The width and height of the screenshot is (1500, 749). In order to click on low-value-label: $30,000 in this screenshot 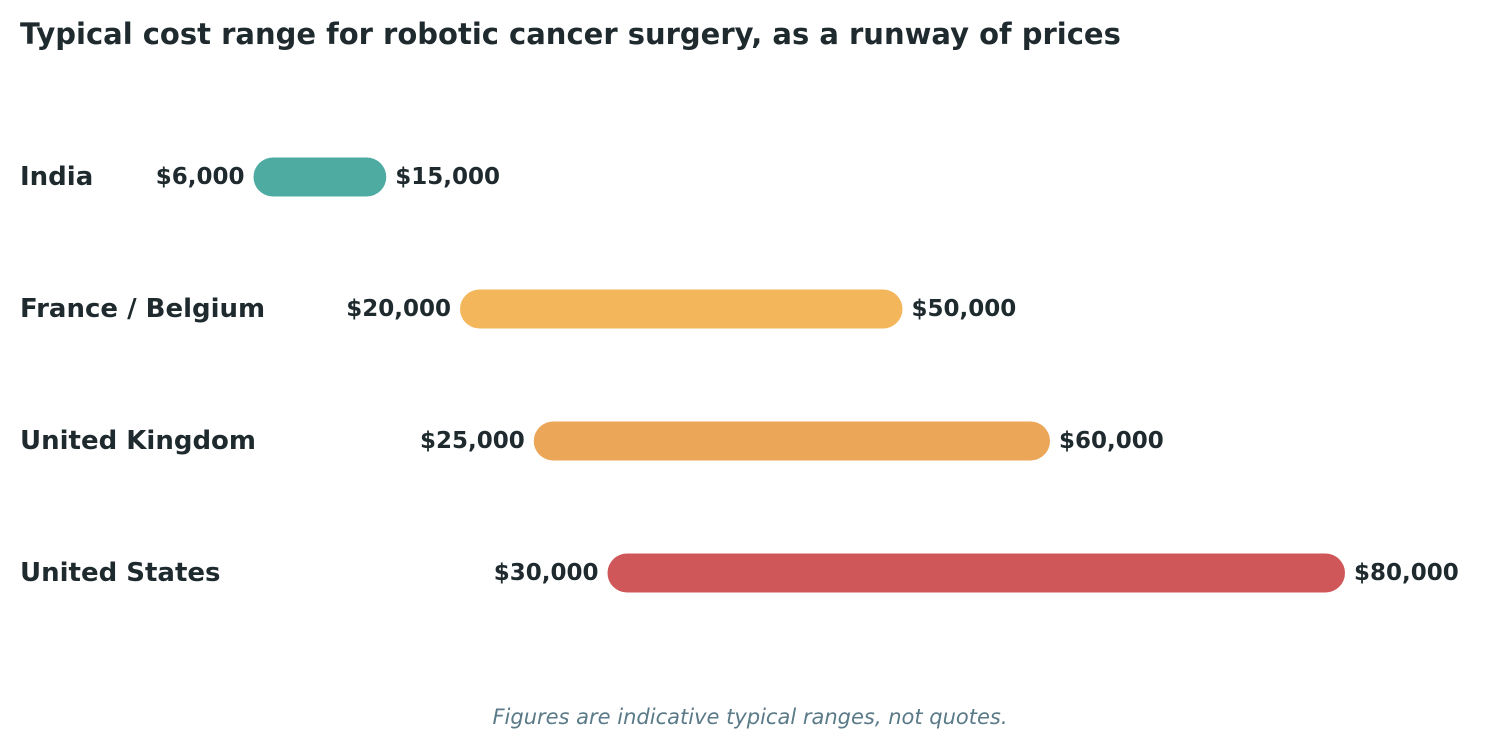, I will do `click(546, 573)`.